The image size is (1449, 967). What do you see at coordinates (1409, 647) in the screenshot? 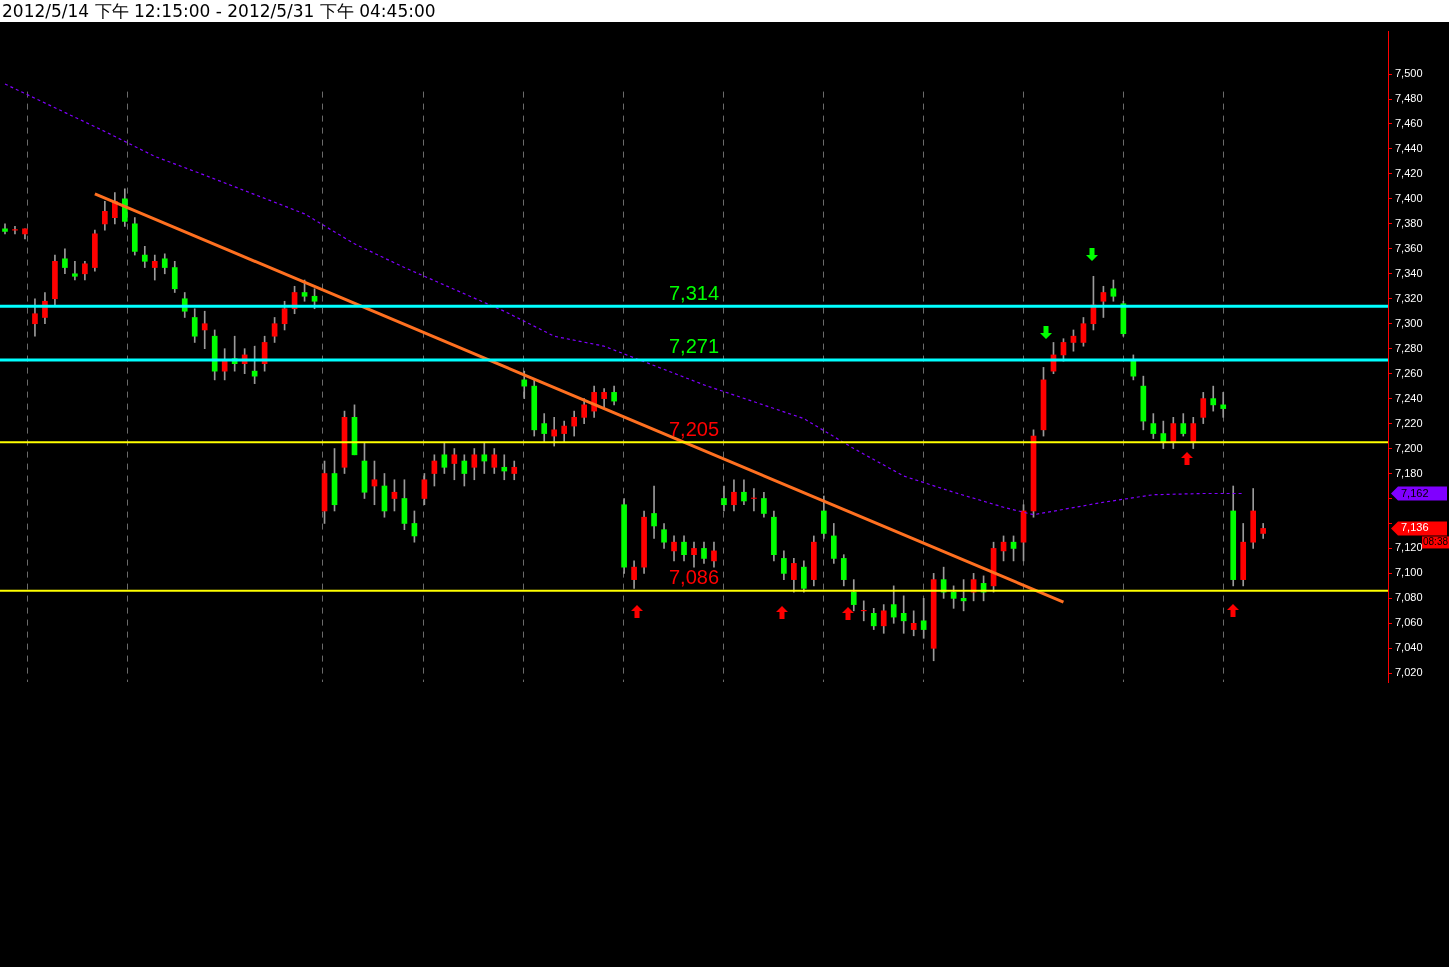
I see `y-tick-label: 7,040` at bounding box center [1409, 647].